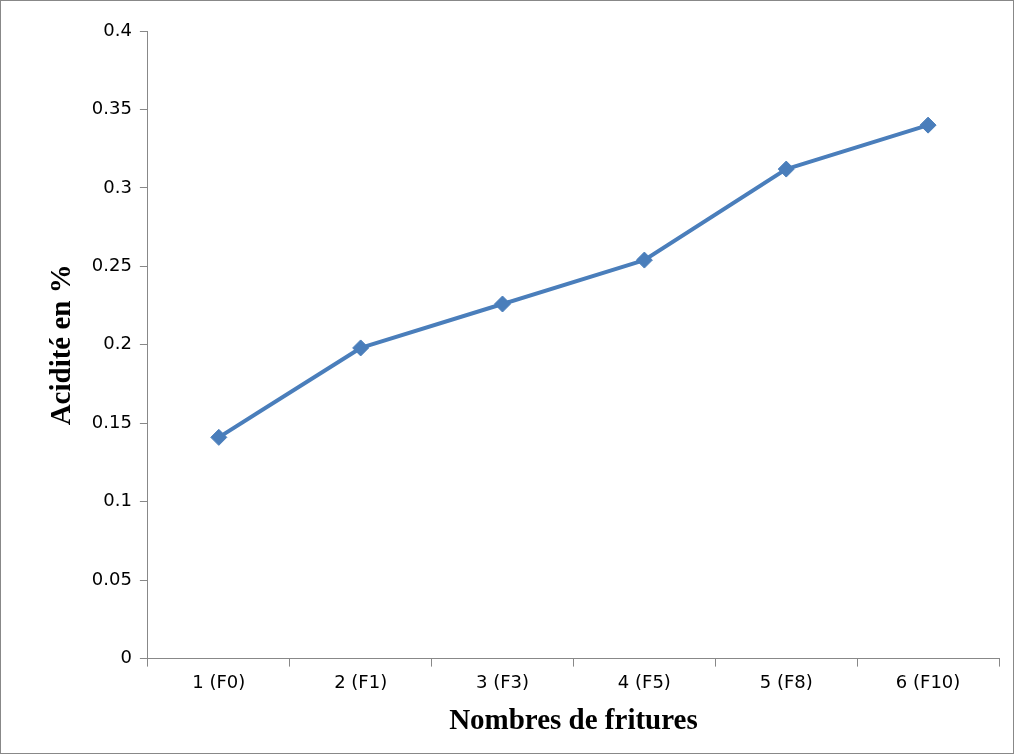 This screenshot has height=754, width=1014. Describe the element at coordinates (126, 657) in the screenshot. I see `y-tick-label: 0` at that location.